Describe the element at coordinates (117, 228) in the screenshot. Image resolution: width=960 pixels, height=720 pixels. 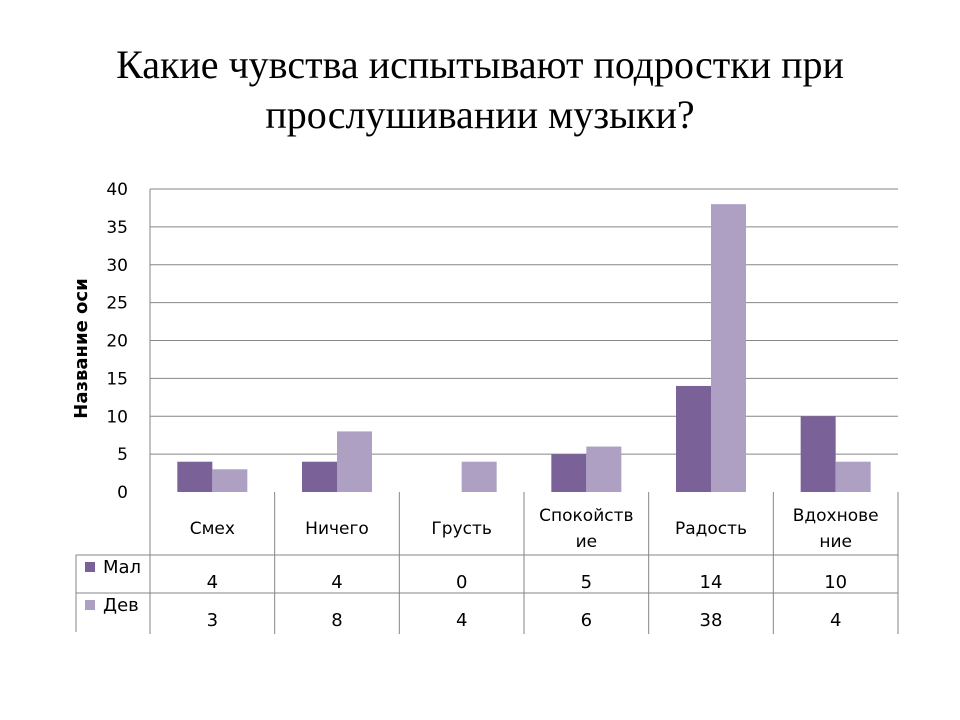
I see `y-tick-label-7: 35` at that location.